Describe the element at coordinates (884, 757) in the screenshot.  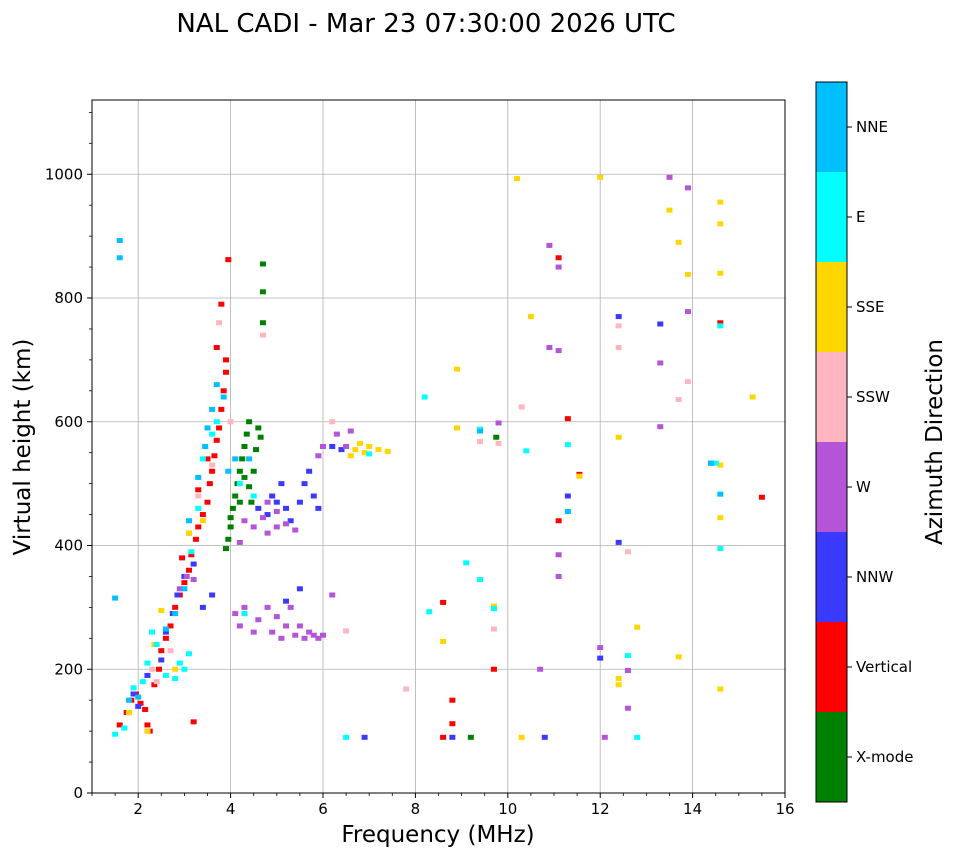
I see `colorbar-tick-label: X-mode` at that location.